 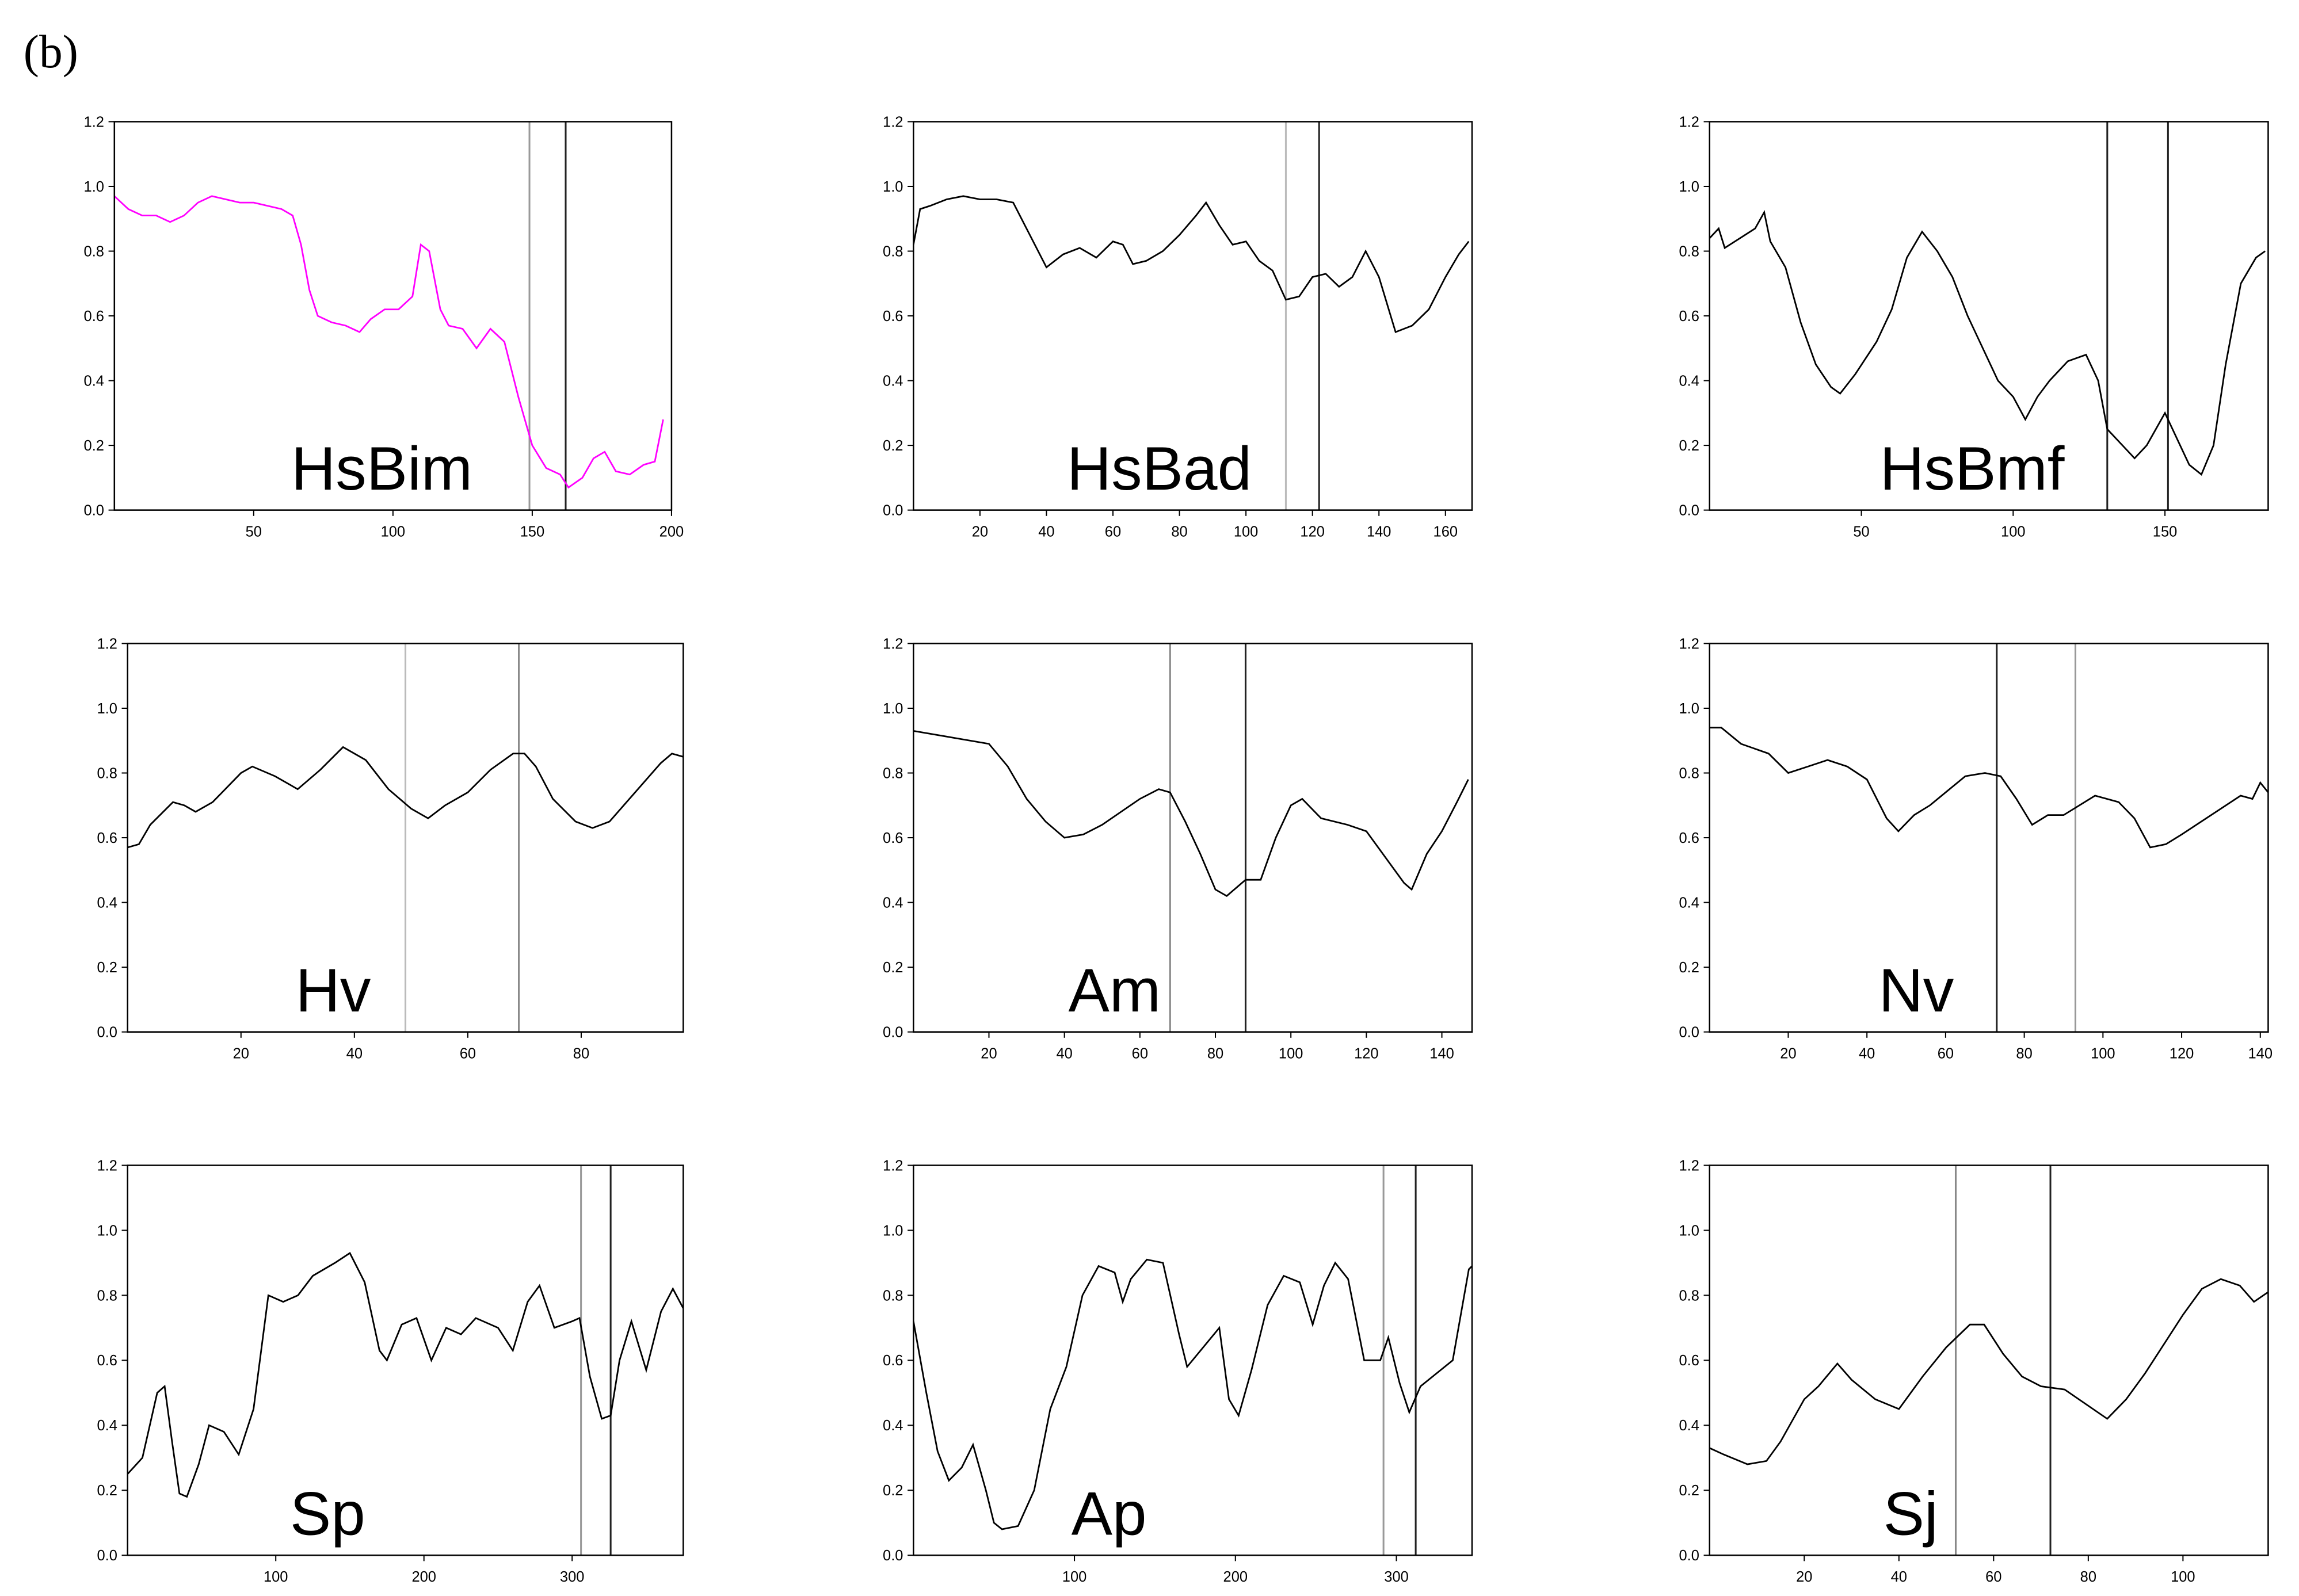 I want to click on subplot: 0.0 0.2 0.4 0.6 0.8 1.0 1.2 100 200 300 Ap, so click(x=1178, y=1371).